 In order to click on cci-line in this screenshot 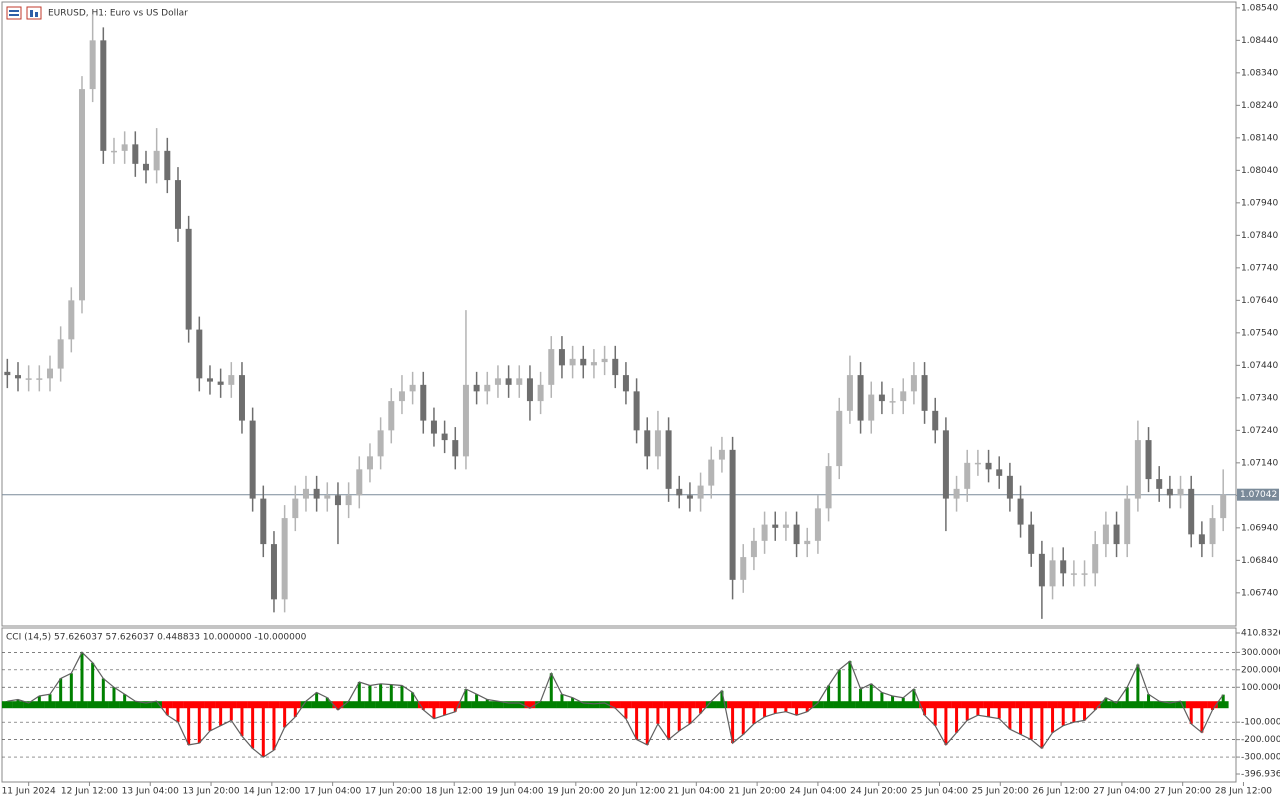, I will do `click(615, 704)`.